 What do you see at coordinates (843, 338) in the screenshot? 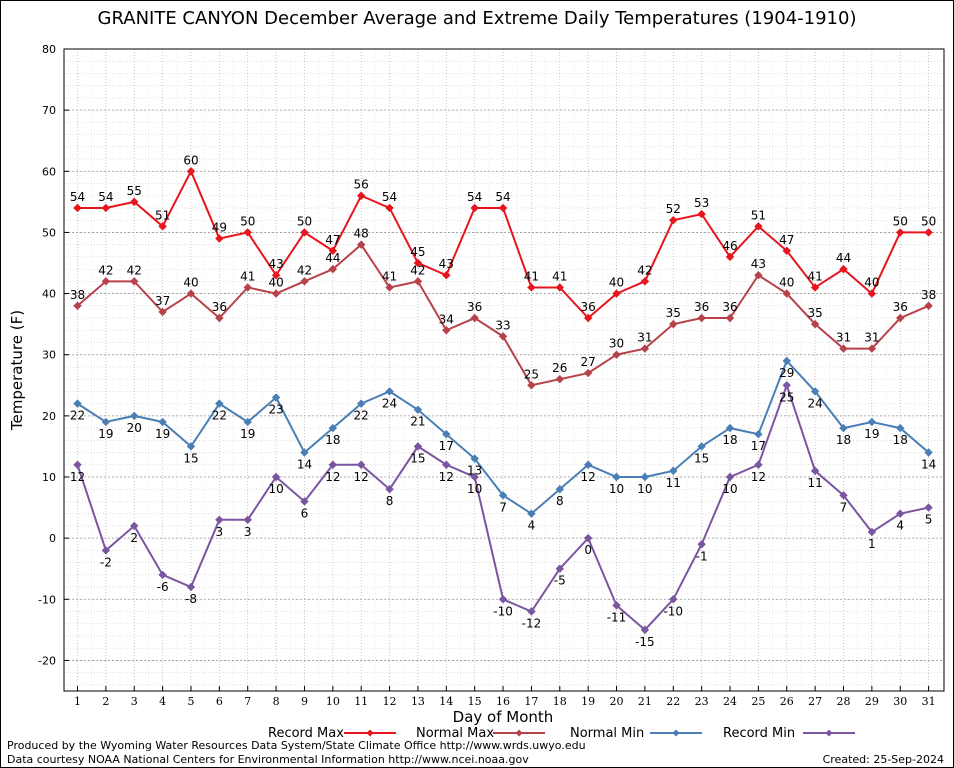
I see `data-label: 31` at bounding box center [843, 338].